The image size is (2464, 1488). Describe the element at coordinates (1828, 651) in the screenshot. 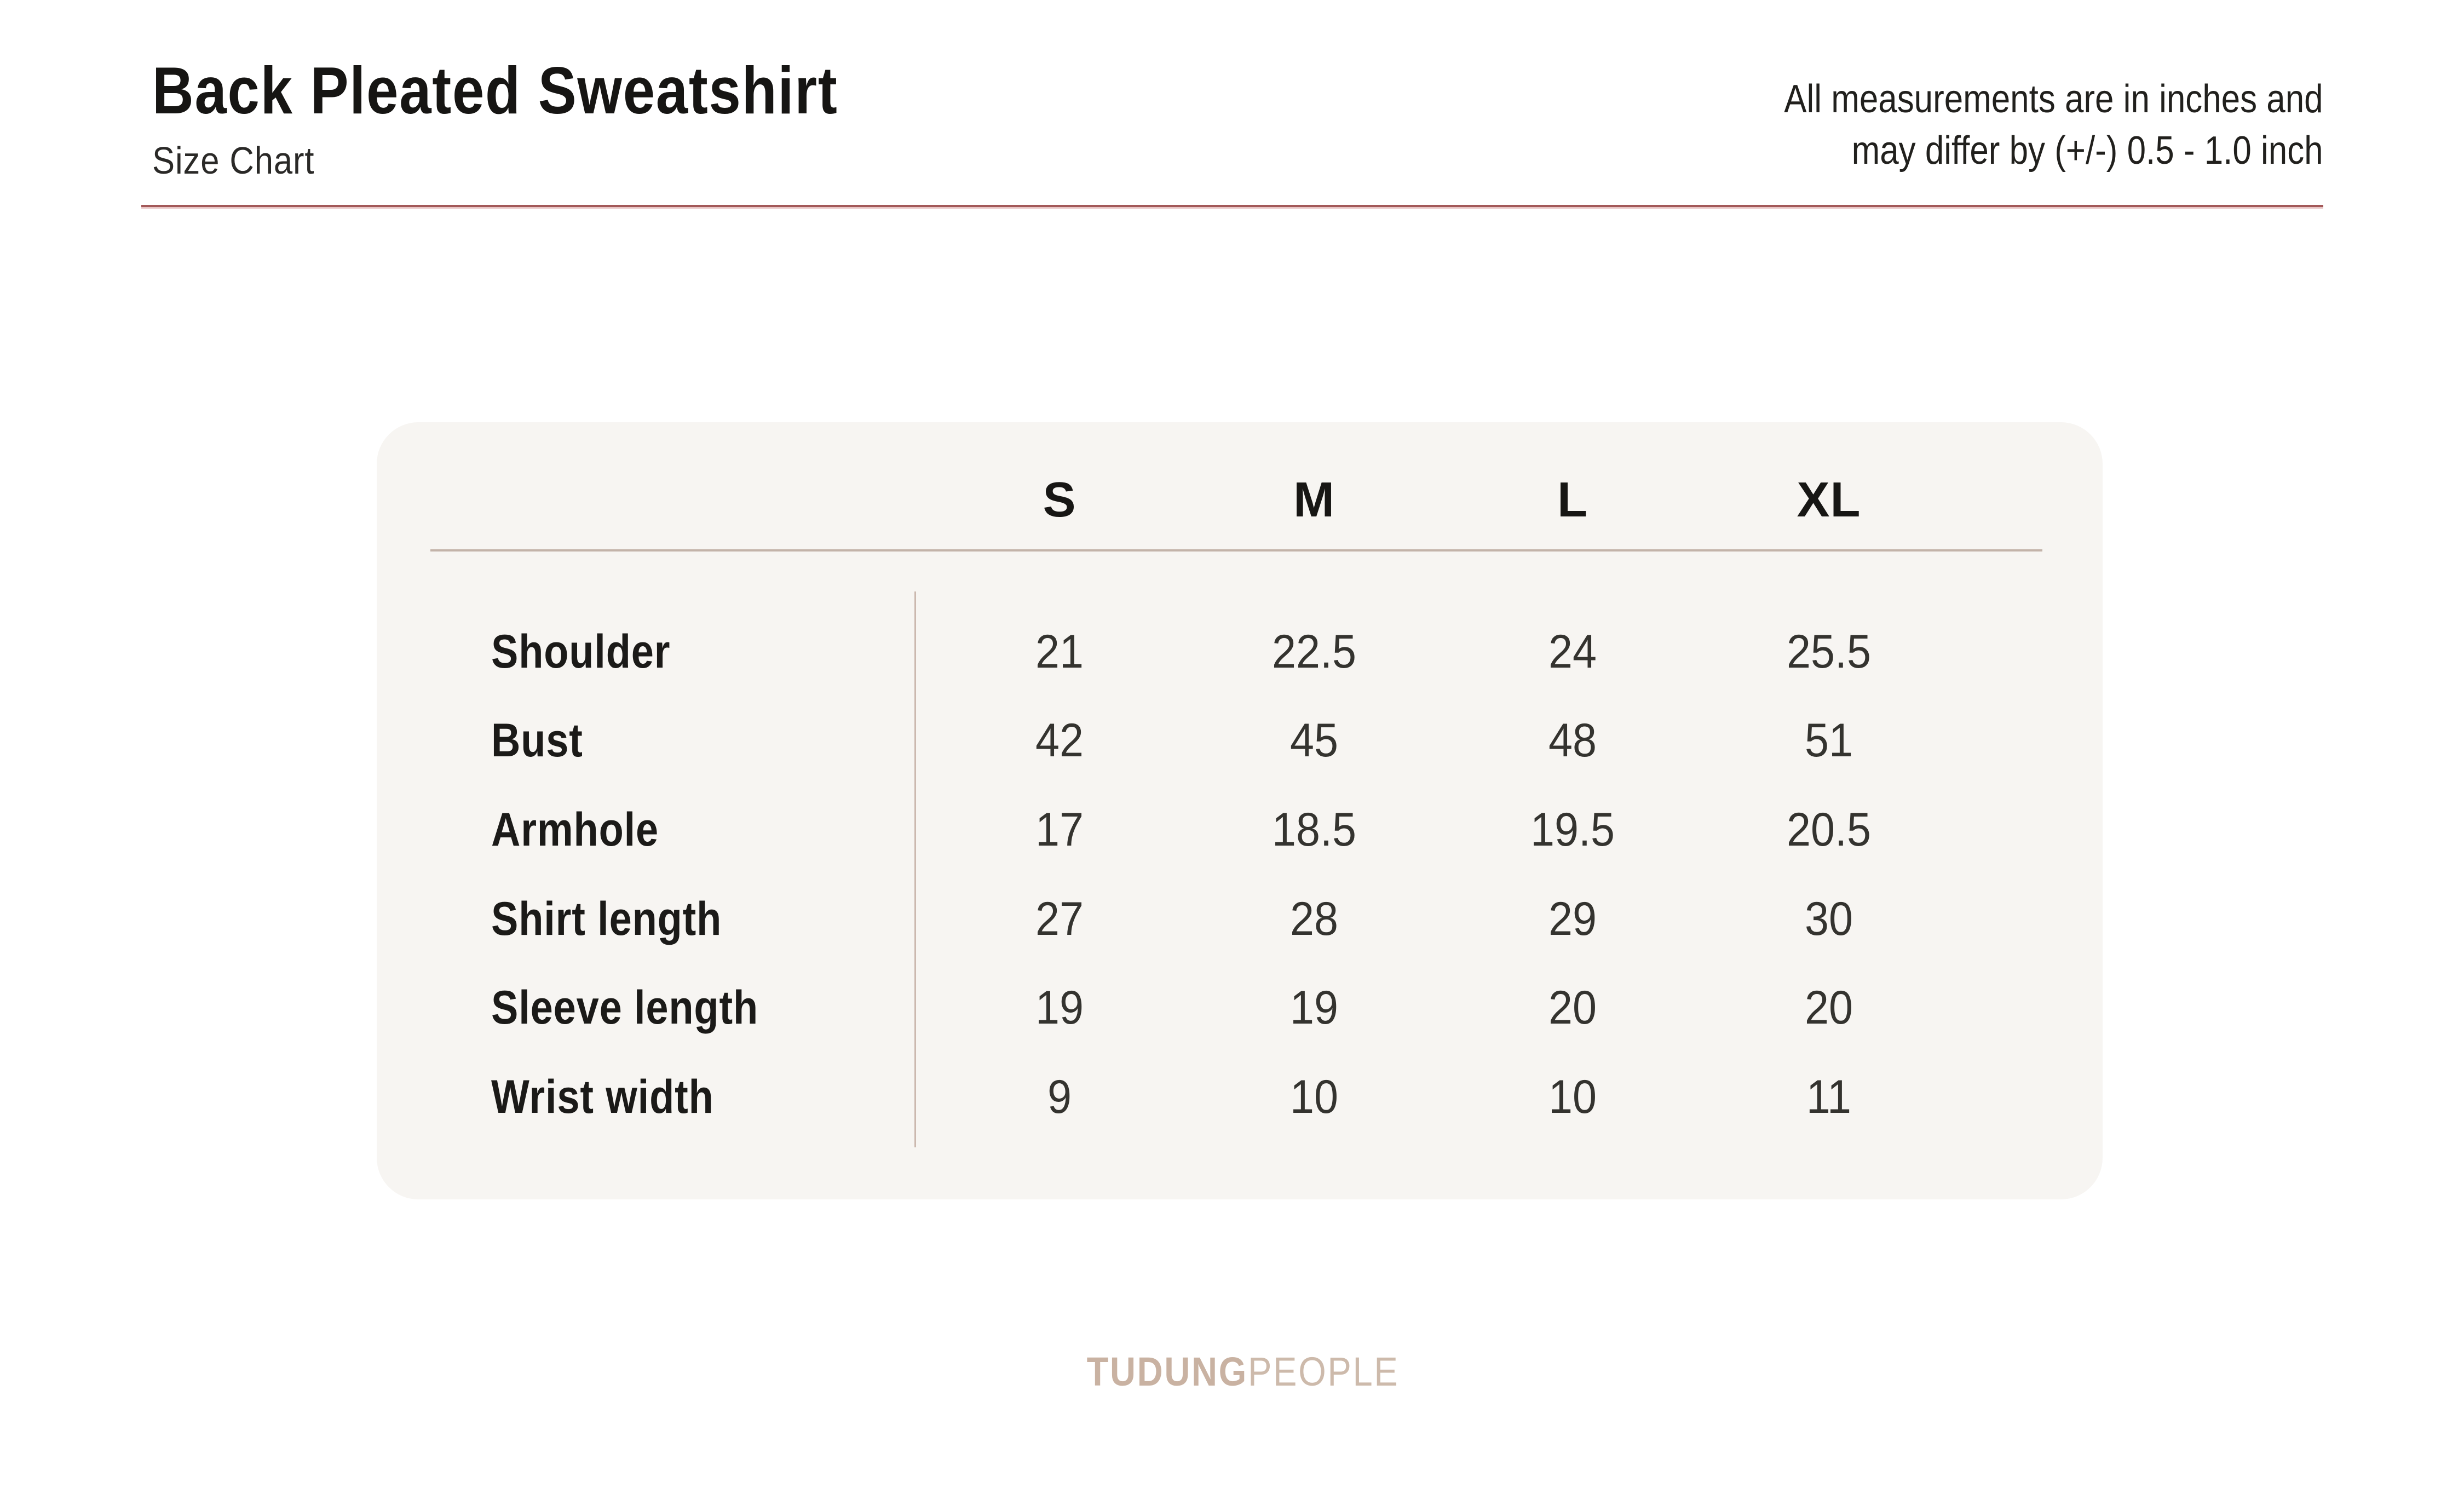

I see `cell-shoulder-xl: 25.5` at that location.